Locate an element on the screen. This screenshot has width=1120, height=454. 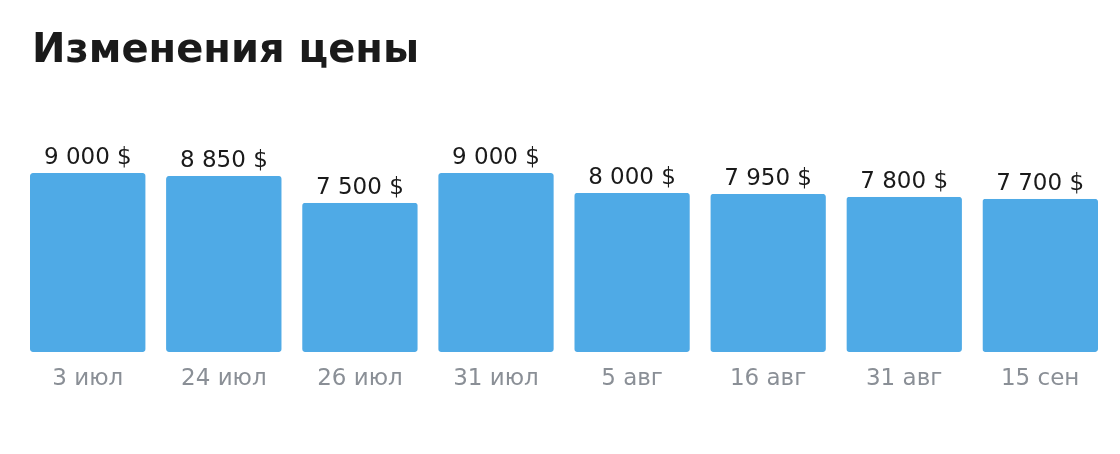
x-tick-label: 31 авг is located at coordinates (904, 376).